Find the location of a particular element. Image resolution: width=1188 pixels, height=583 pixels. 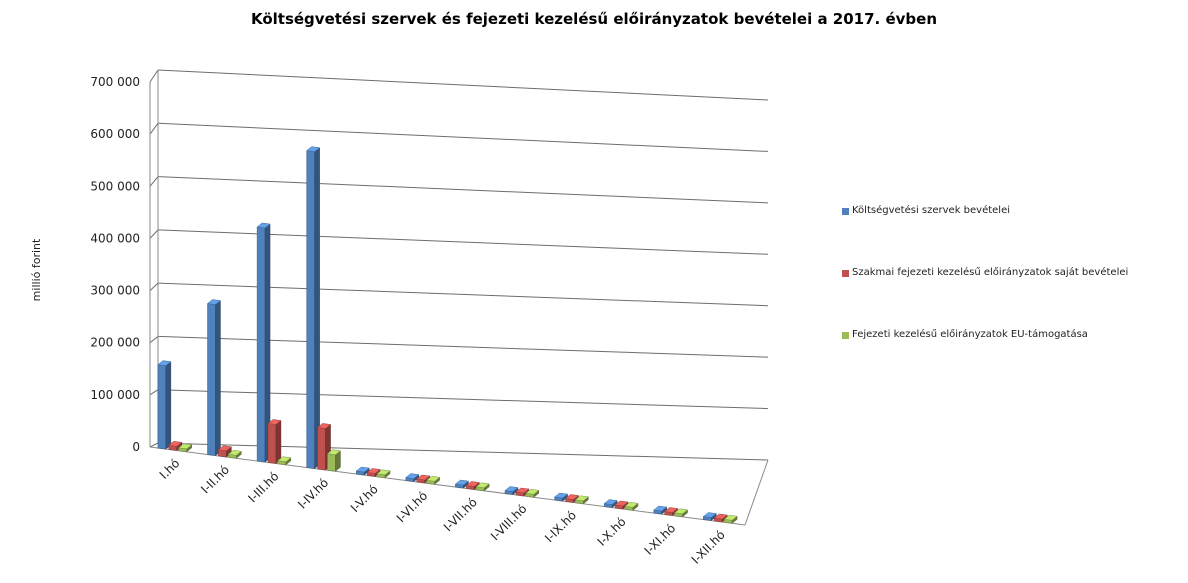

x-tick-label: I-IX.hó is located at coordinates (560, 526).